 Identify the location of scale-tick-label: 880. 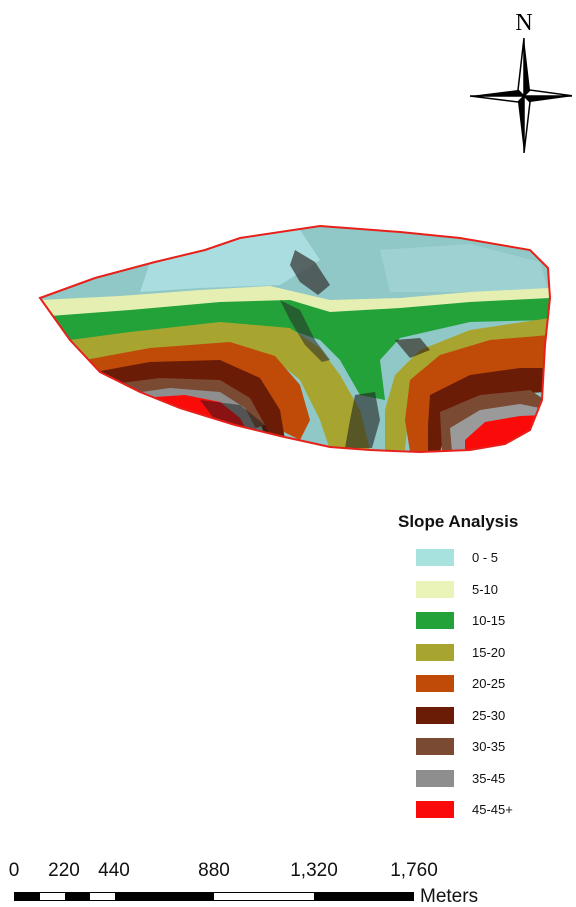
(214, 870).